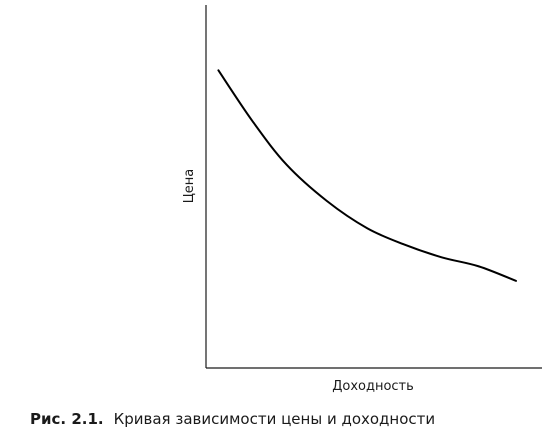 The width and height of the screenshot is (548, 445). I want to click on y-axis-label: Цена, so click(189, 186).